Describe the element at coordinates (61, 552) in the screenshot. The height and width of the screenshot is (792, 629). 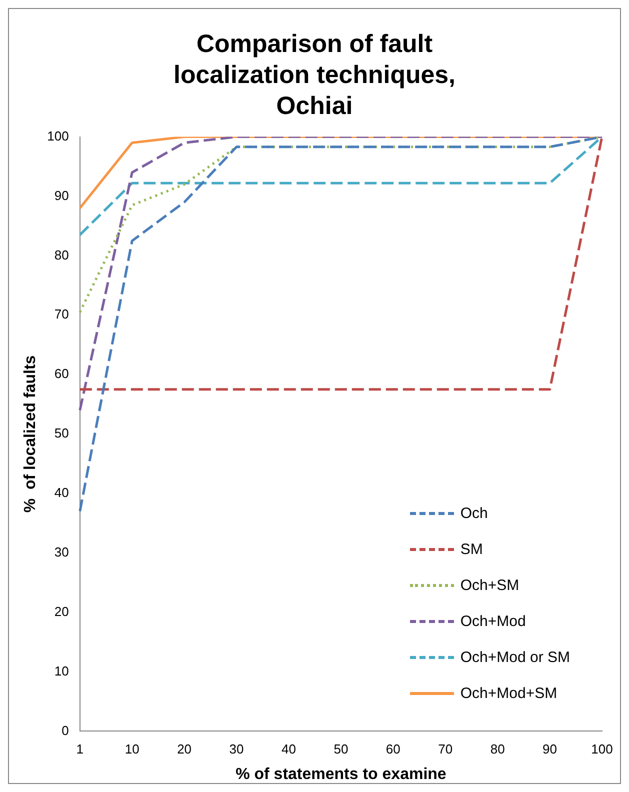
I see `y-tick-label: 30` at that location.